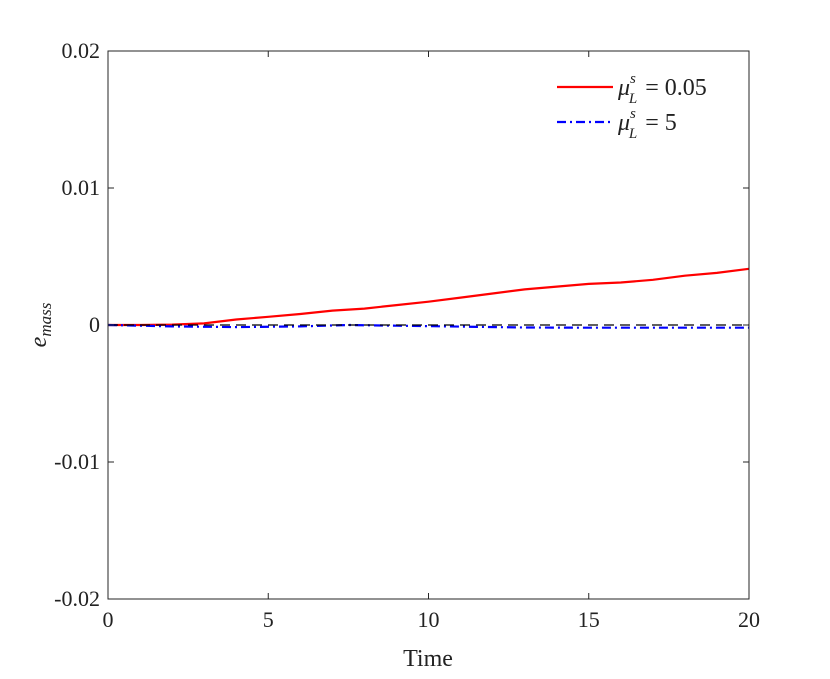 The width and height of the screenshot is (830, 679). What do you see at coordinates (108, 619) in the screenshot?
I see `x-tick-label: 0` at bounding box center [108, 619].